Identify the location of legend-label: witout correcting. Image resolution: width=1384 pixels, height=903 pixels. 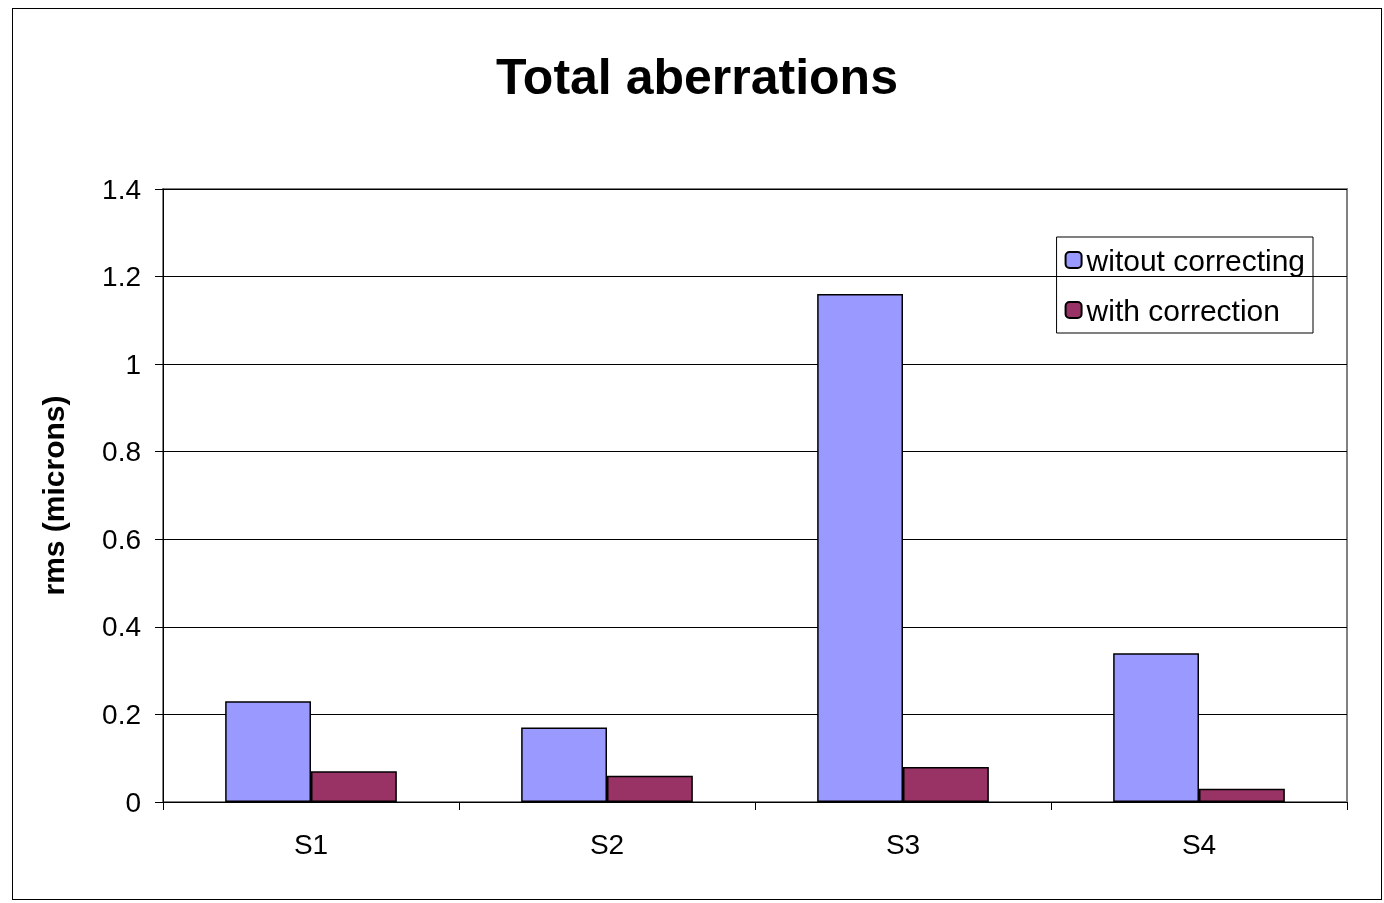
(1195, 260).